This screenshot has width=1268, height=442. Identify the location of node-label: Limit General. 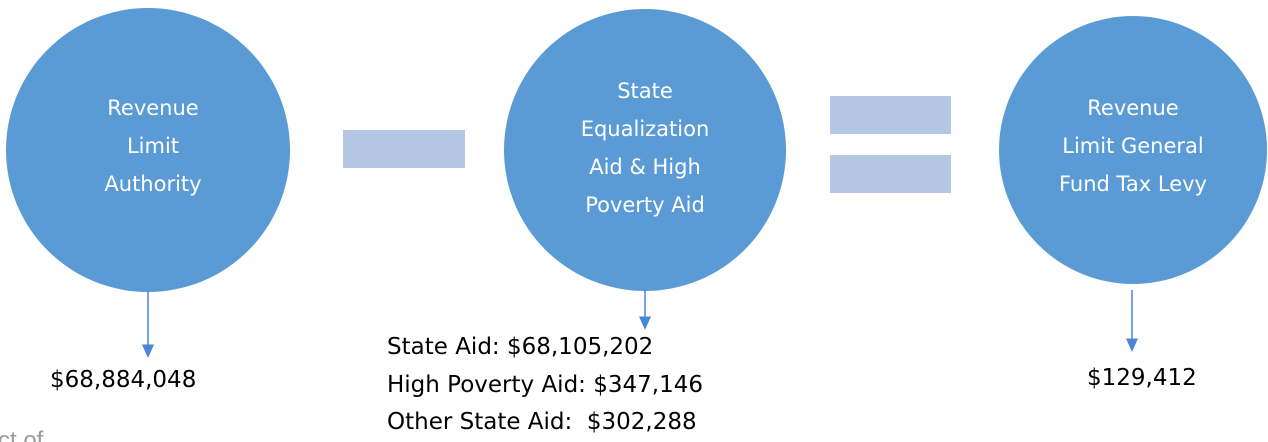
(1133, 146).